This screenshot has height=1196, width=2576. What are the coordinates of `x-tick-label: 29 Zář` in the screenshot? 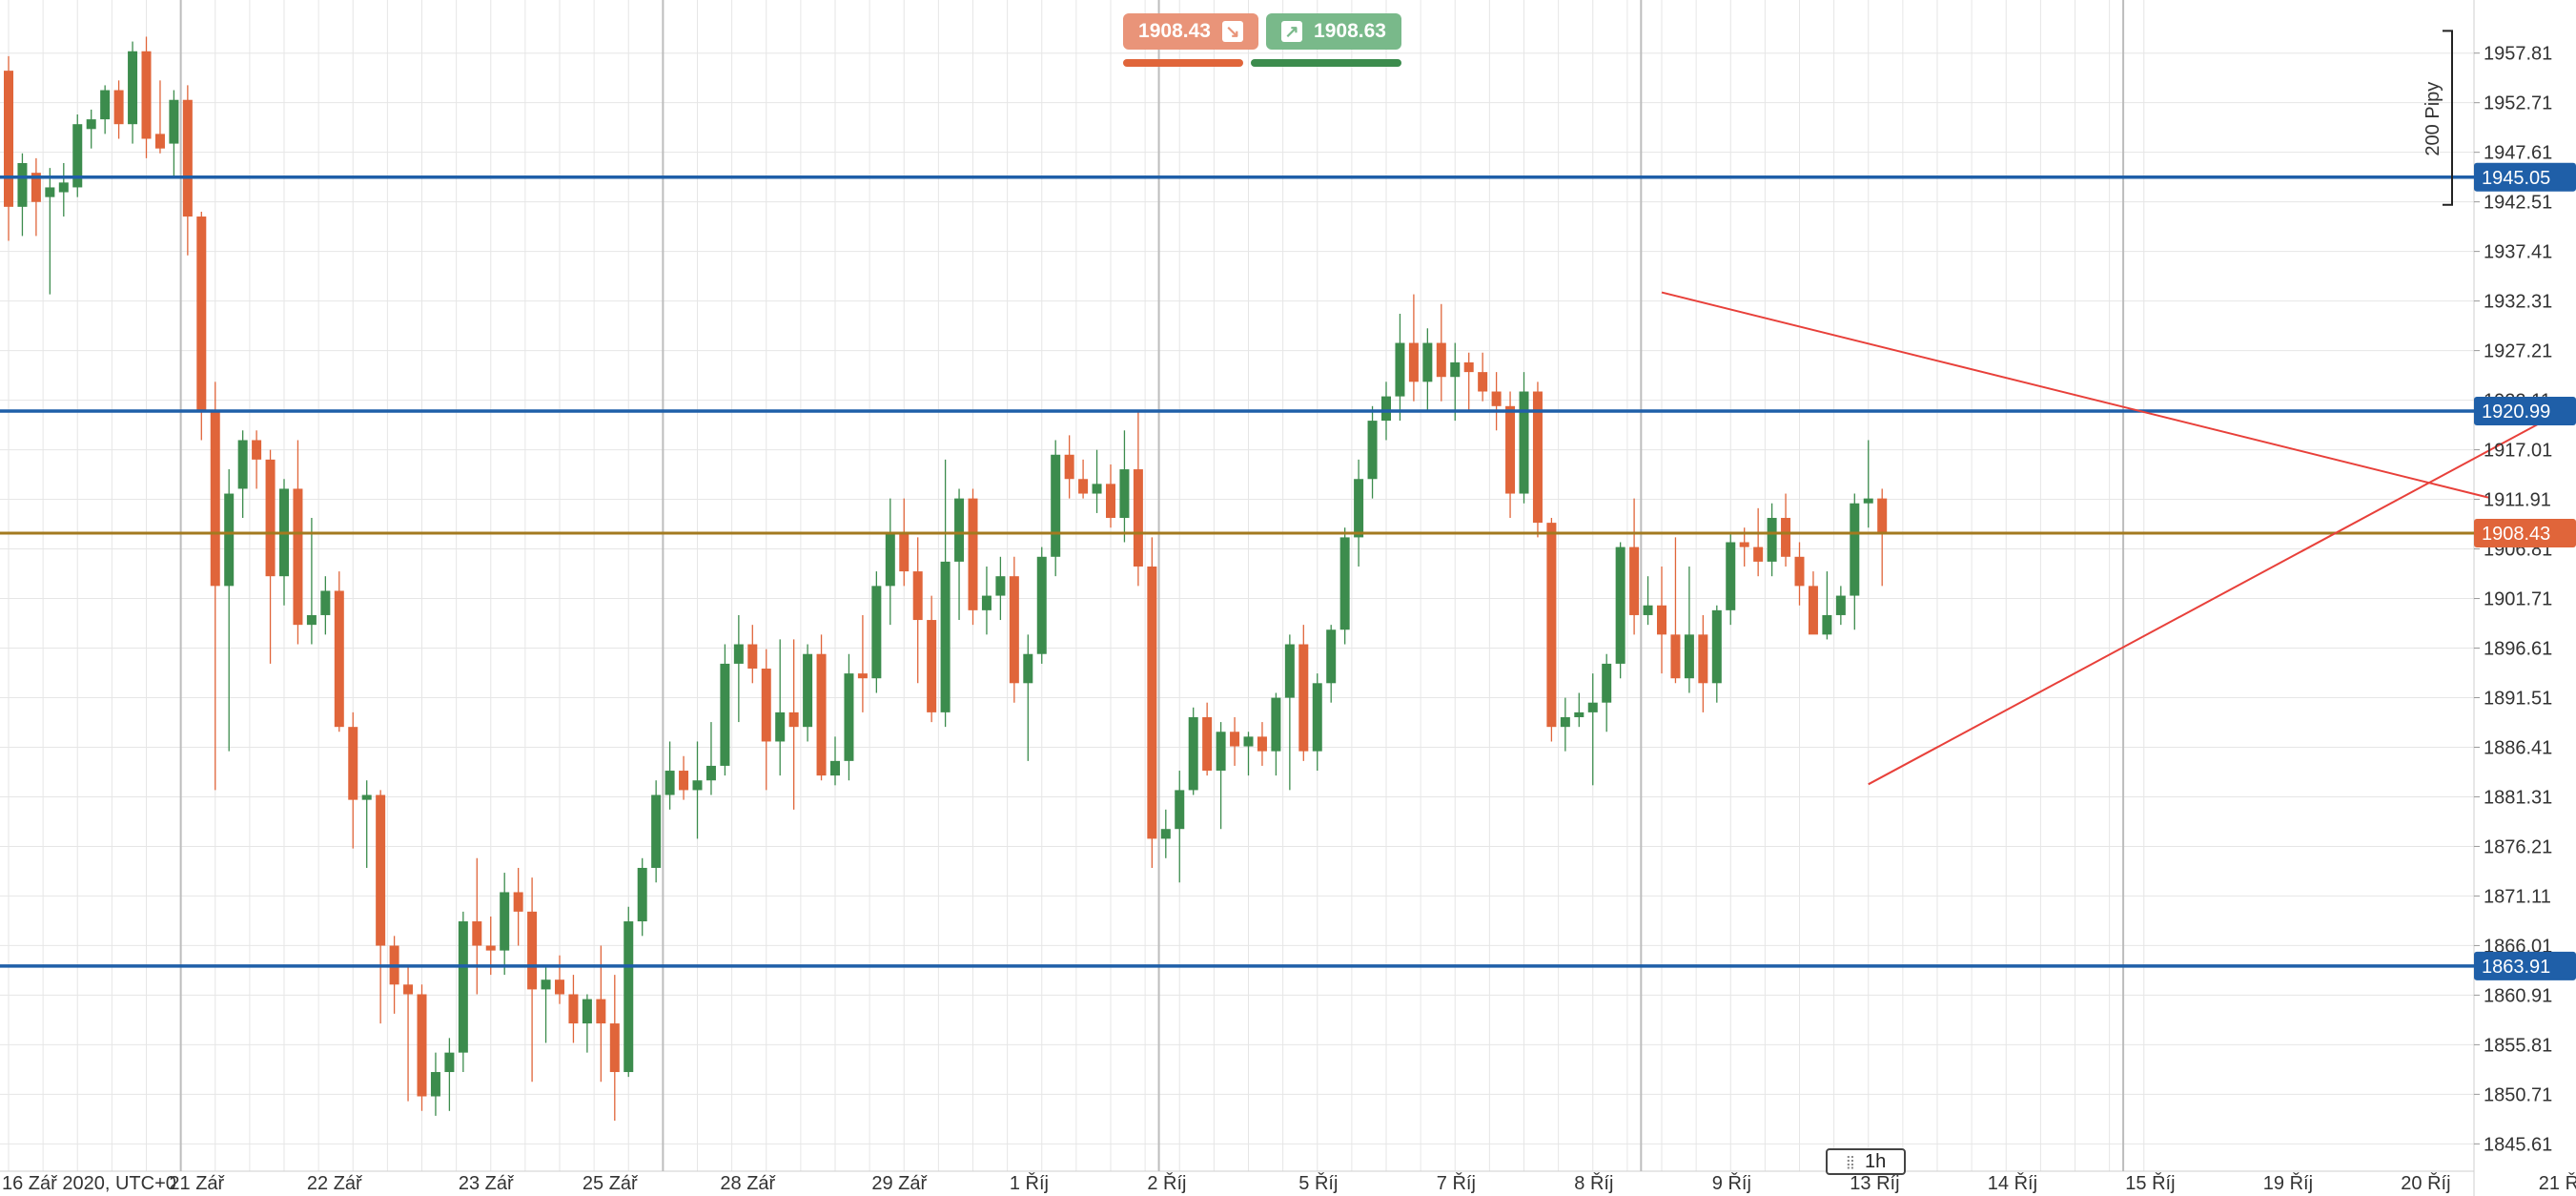 It's located at (899, 1184).